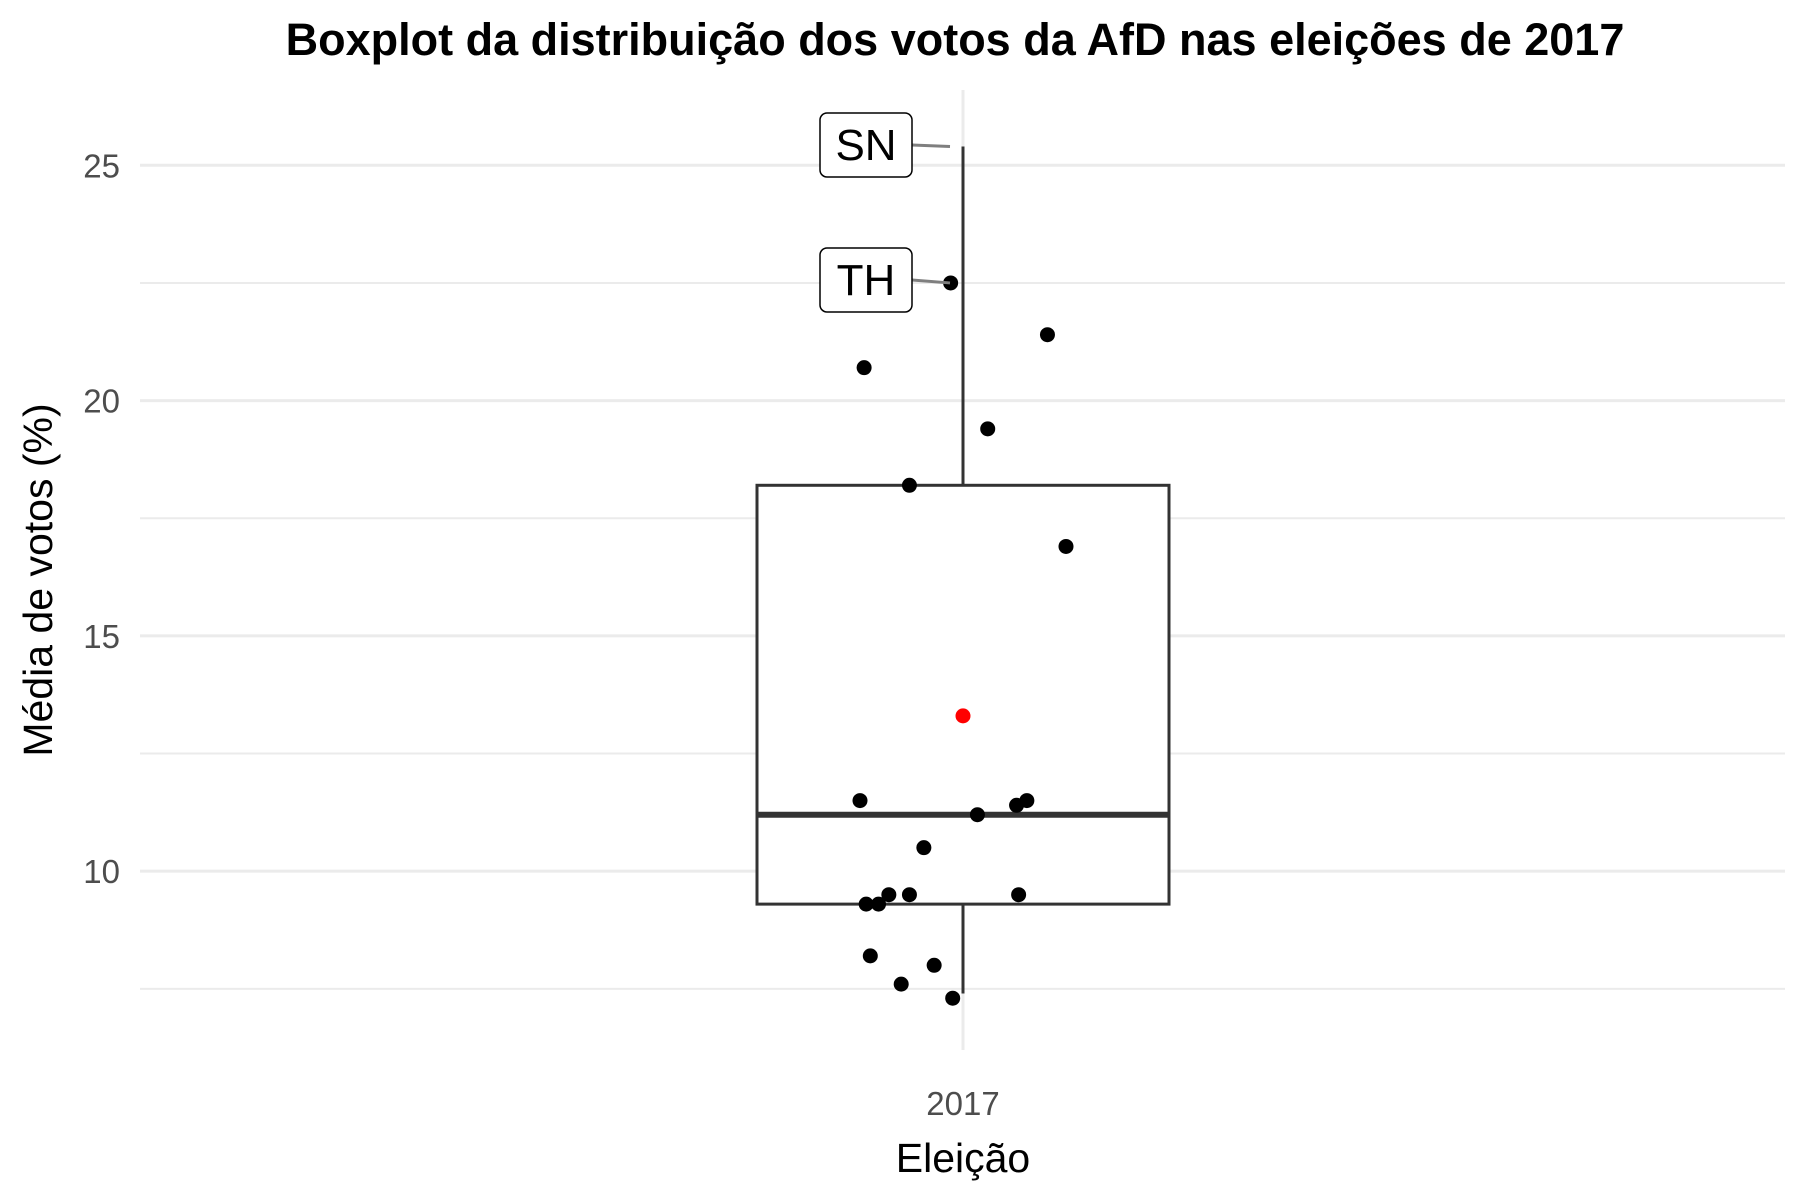 Image resolution: width=1800 pixels, height=1200 pixels. I want to click on x-axis-title: Eleição, so click(963, 1158).